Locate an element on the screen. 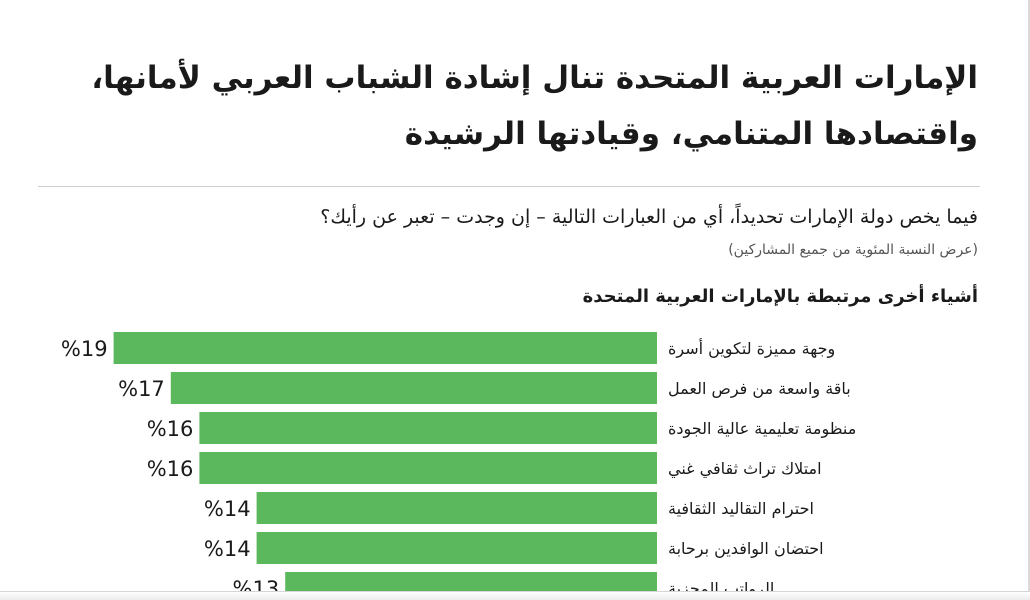 This screenshot has width=1030, height=600. value-label-5: %14 is located at coordinates (227, 509).